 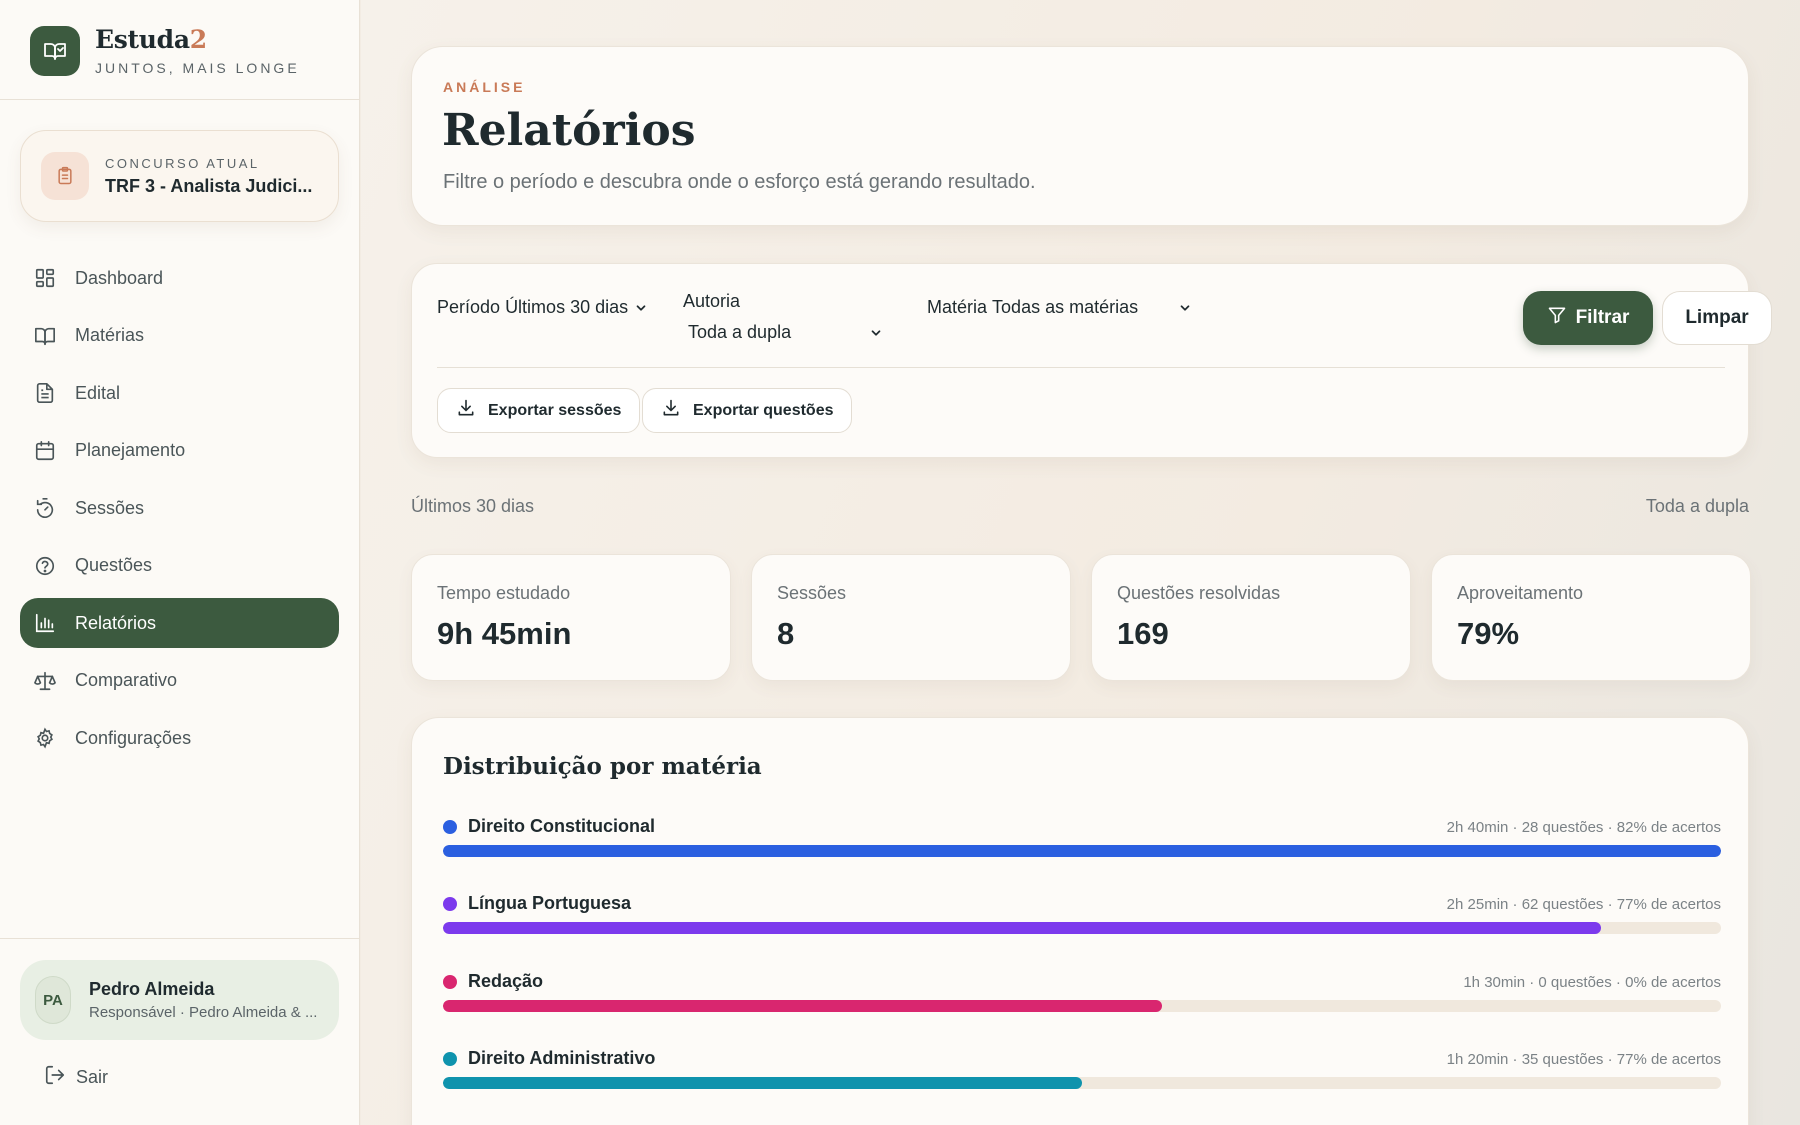 I want to click on period-select: Período Últimos 30 dias, so click(x=542, y=307).